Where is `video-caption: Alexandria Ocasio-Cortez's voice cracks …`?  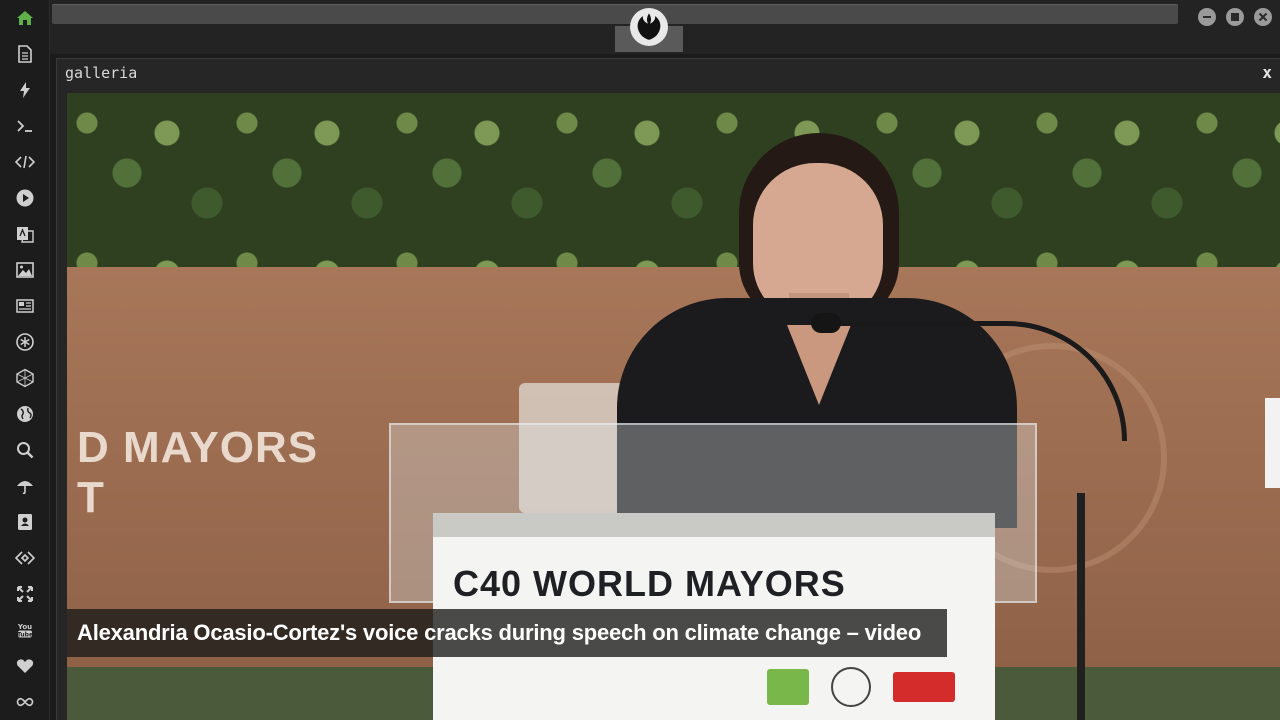
video-caption: Alexandria Ocasio-Cortez's voice cracks … is located at coordinates (507, 633).